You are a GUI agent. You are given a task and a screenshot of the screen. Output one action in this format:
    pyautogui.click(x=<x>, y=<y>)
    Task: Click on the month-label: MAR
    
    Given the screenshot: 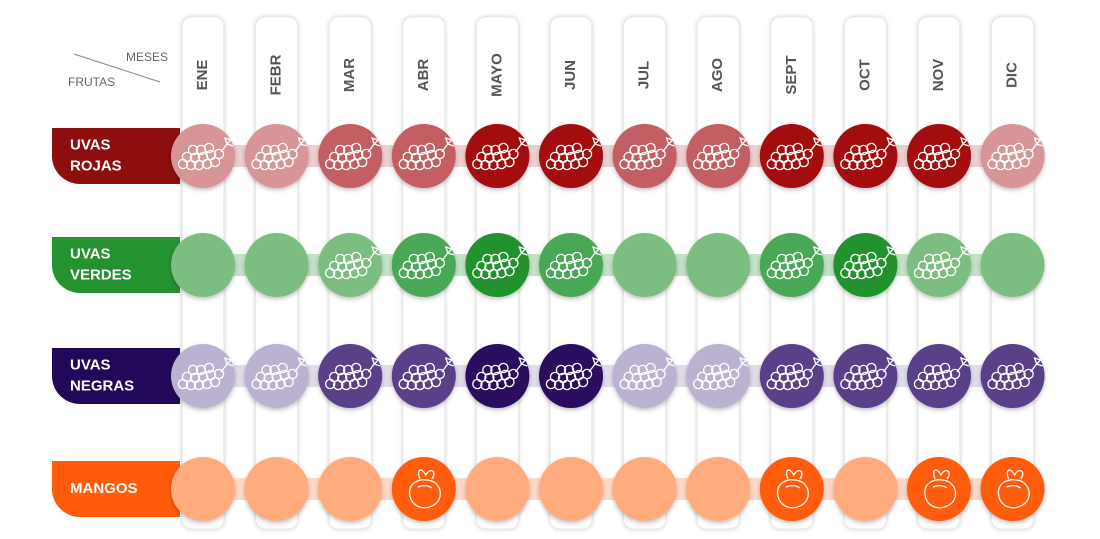 What is the action you would take?
    pyautogui.click(x=349, y=75)
    